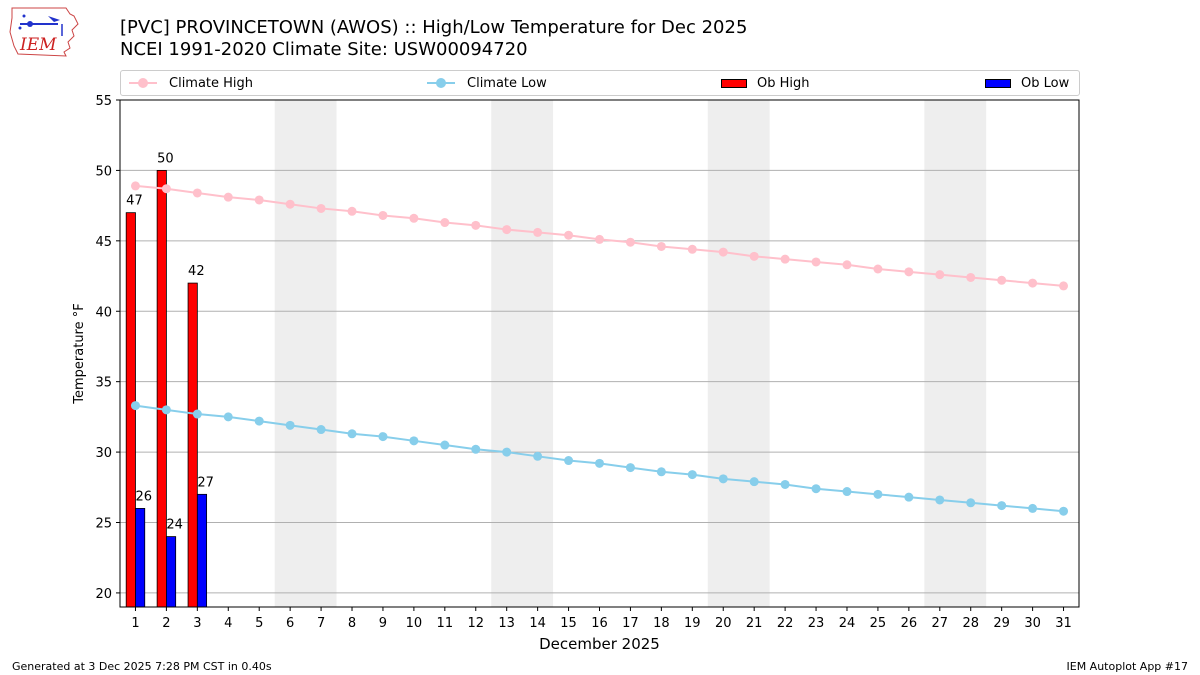 The image size is (1200, 675). What do you see at coordinates (103, 242) in the screenshot?
I see `y-tick-label: 45` at bounding box center [103, 242].